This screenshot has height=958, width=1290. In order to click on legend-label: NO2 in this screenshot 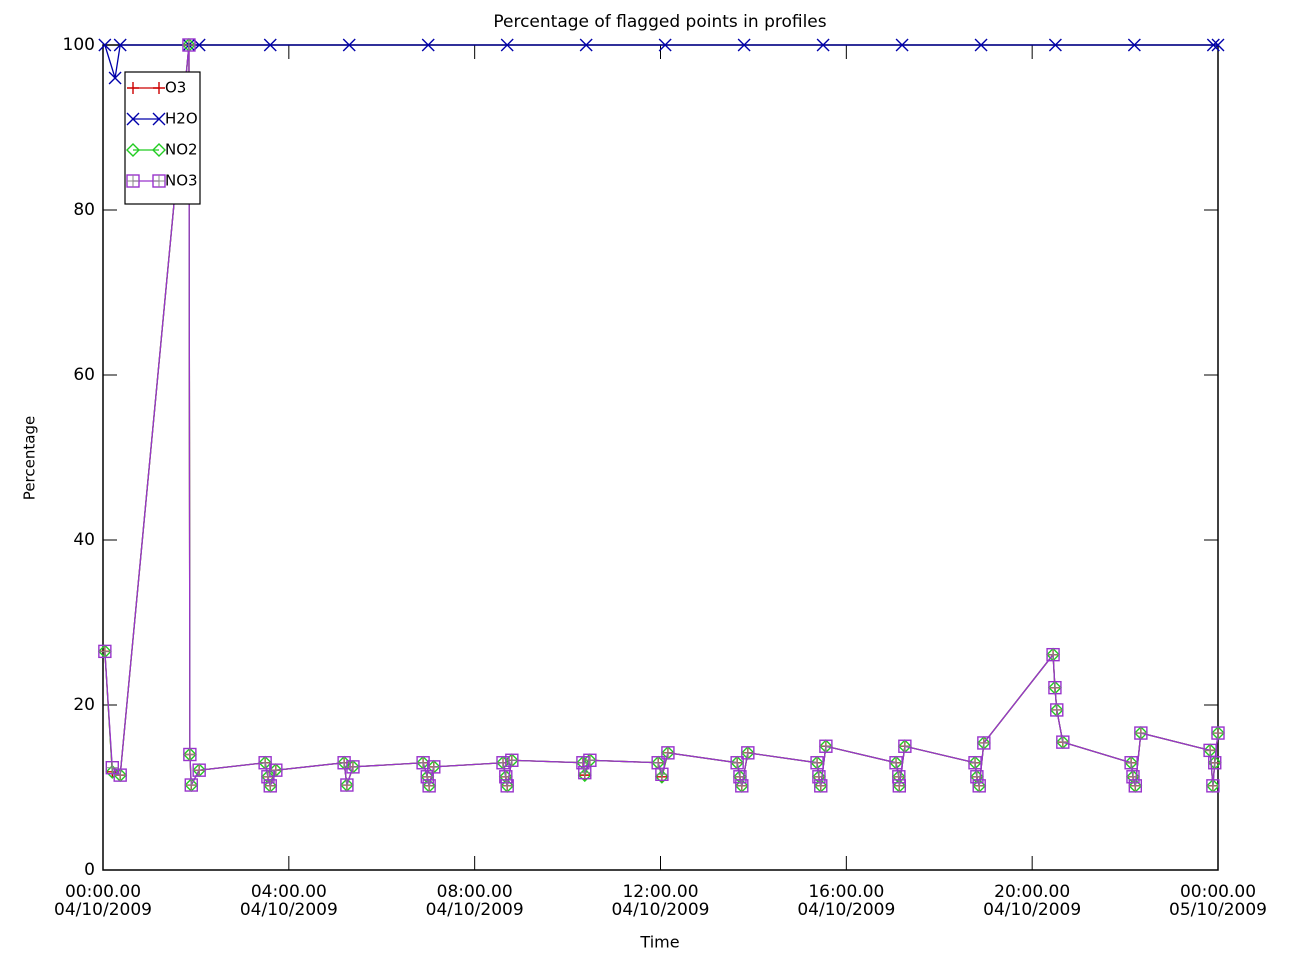, I will do `click(181, 150)`.